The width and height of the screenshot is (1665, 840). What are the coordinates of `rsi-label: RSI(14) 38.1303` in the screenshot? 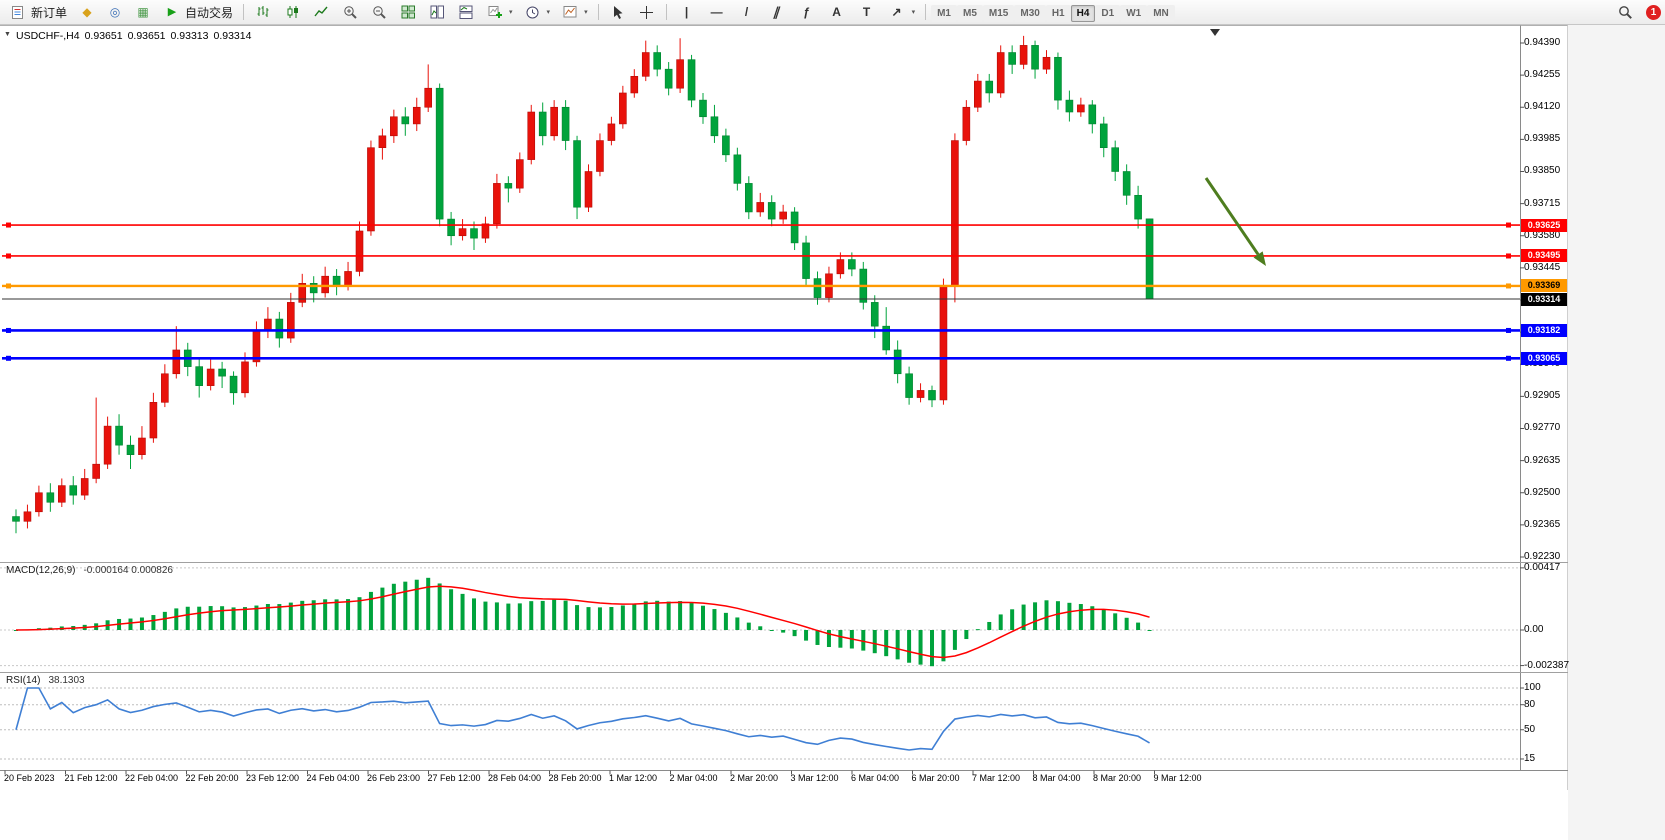 It's located at (45, 680).